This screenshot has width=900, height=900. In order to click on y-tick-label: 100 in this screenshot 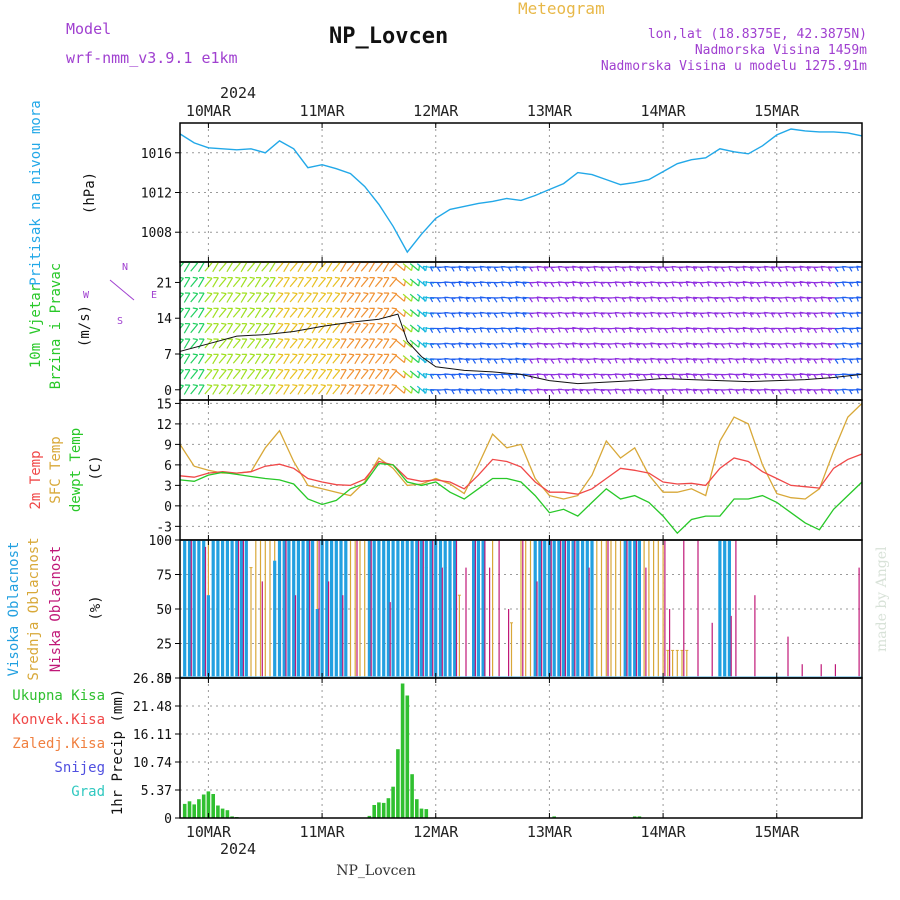, I will do `click(160, 541)`.